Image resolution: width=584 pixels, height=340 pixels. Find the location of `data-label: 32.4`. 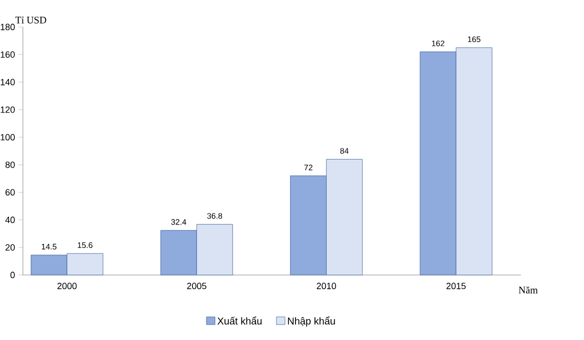

data-label: 32.4 is located at coordinates (178, 222).